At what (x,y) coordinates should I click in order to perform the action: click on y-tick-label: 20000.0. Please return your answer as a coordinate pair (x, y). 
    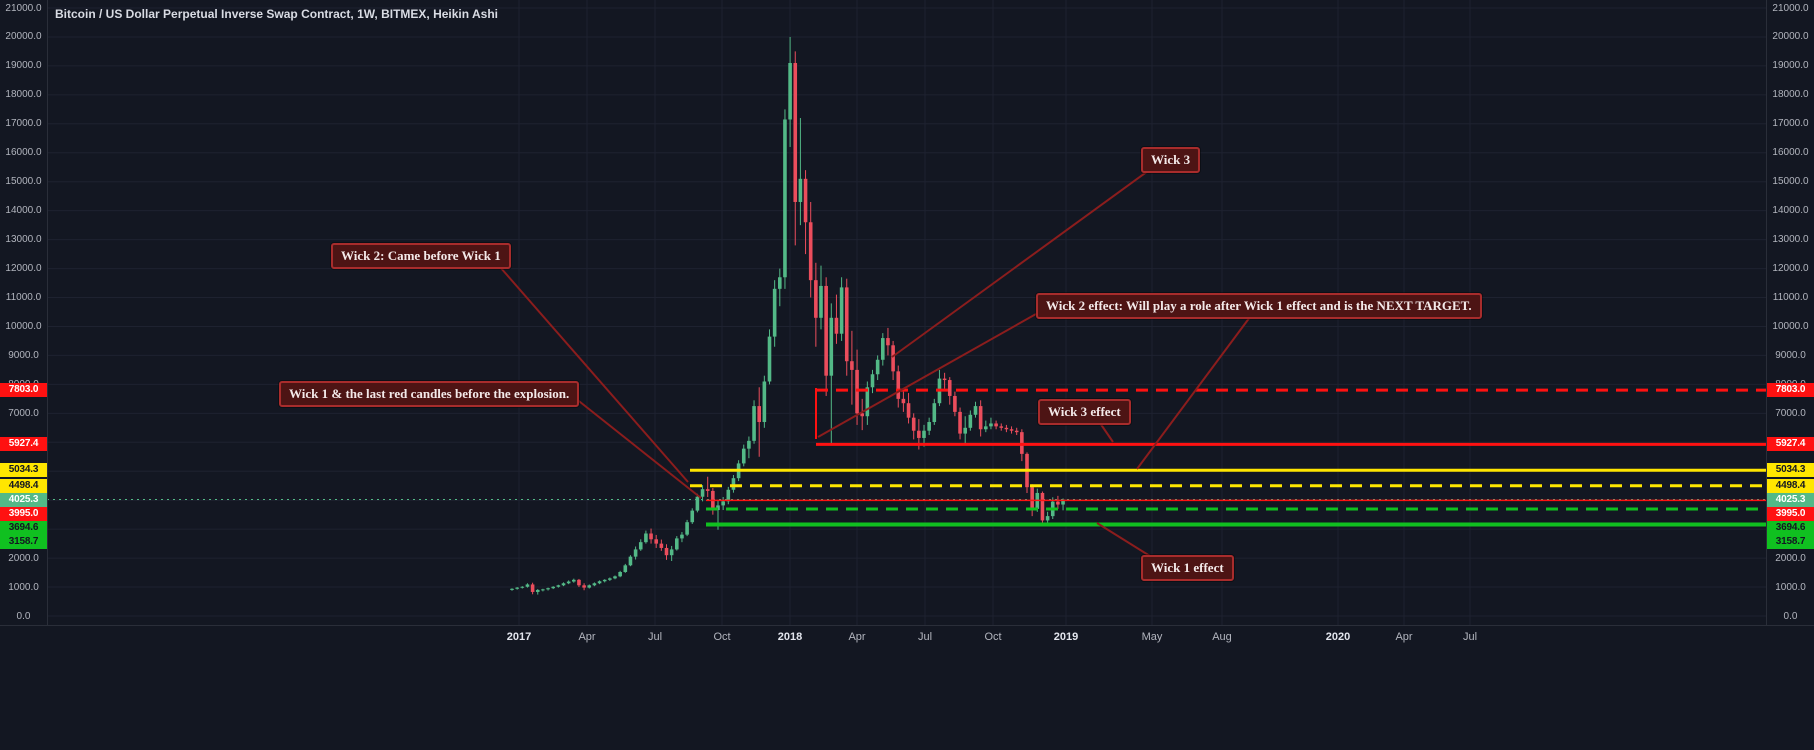
    Looking at the image, I should click on (23, 37).